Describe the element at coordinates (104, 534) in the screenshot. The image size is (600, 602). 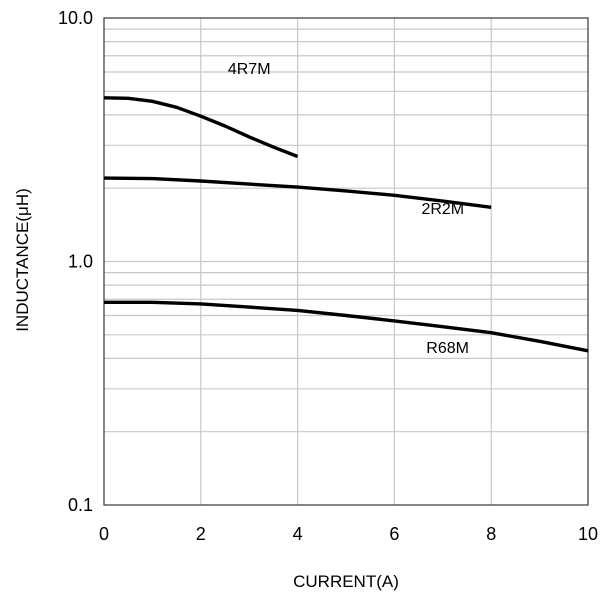
I see `x-tick-label: 0` at that location.